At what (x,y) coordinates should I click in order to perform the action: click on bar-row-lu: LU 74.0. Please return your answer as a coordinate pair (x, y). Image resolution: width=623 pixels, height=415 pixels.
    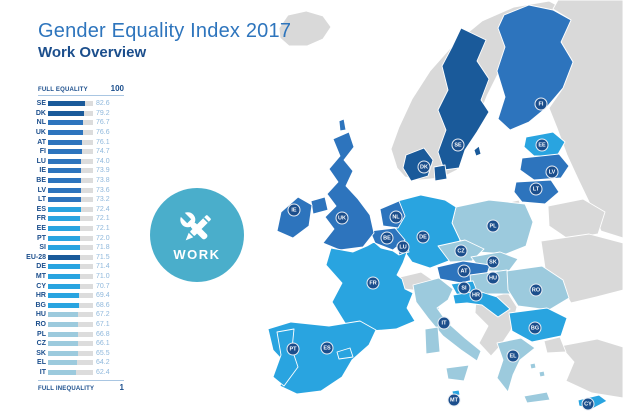
    Looking at the image, I should click on (82, 162).